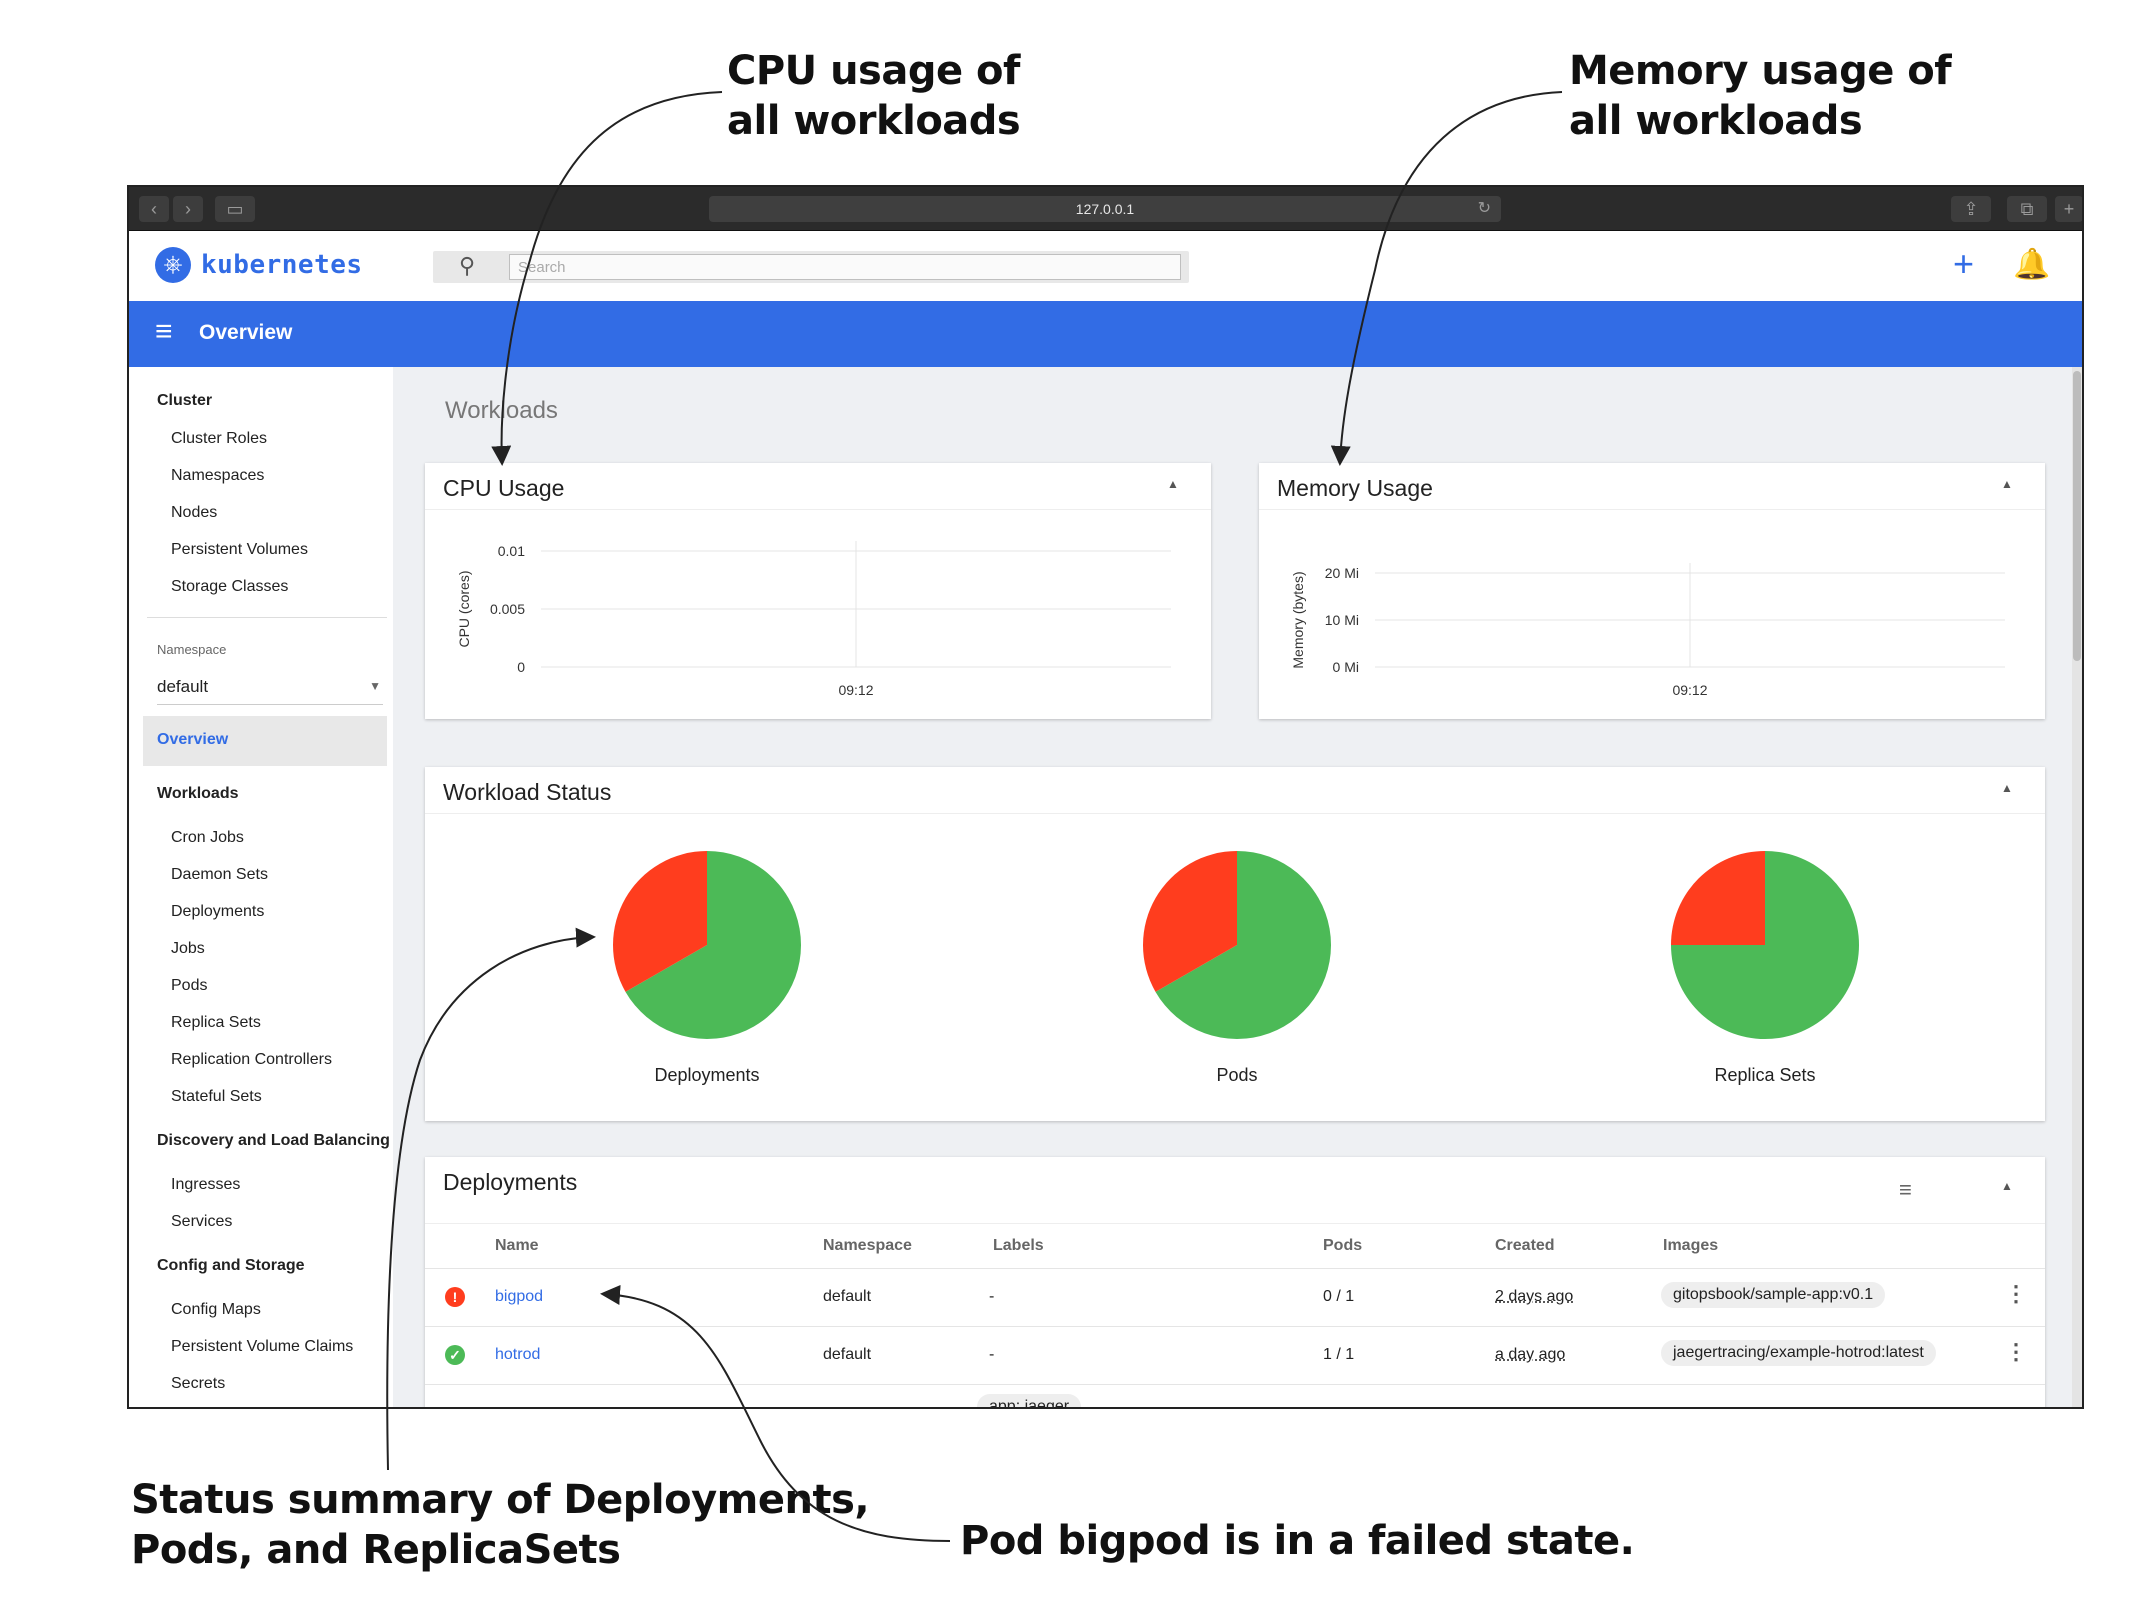  What do you see at coordinates (1971, 209) in the screenshot?
I see `share-icon: ⇪` at bounding box center [1971, 209].